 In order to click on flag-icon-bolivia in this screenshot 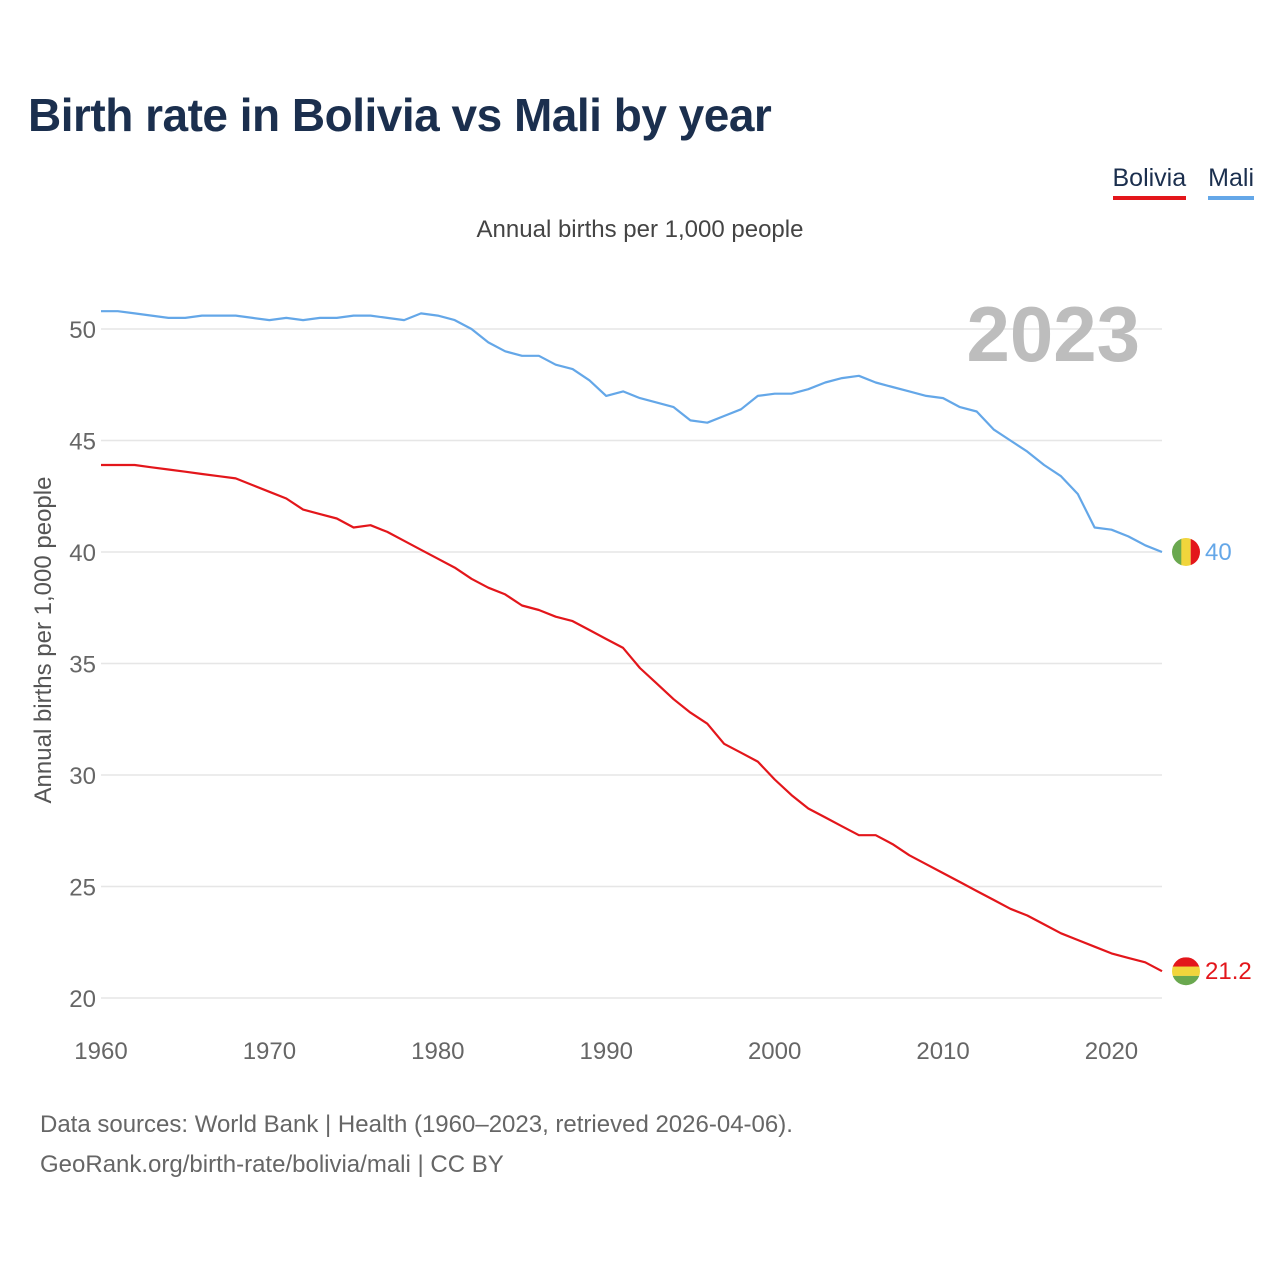, I will do `click(1186, 971)`.